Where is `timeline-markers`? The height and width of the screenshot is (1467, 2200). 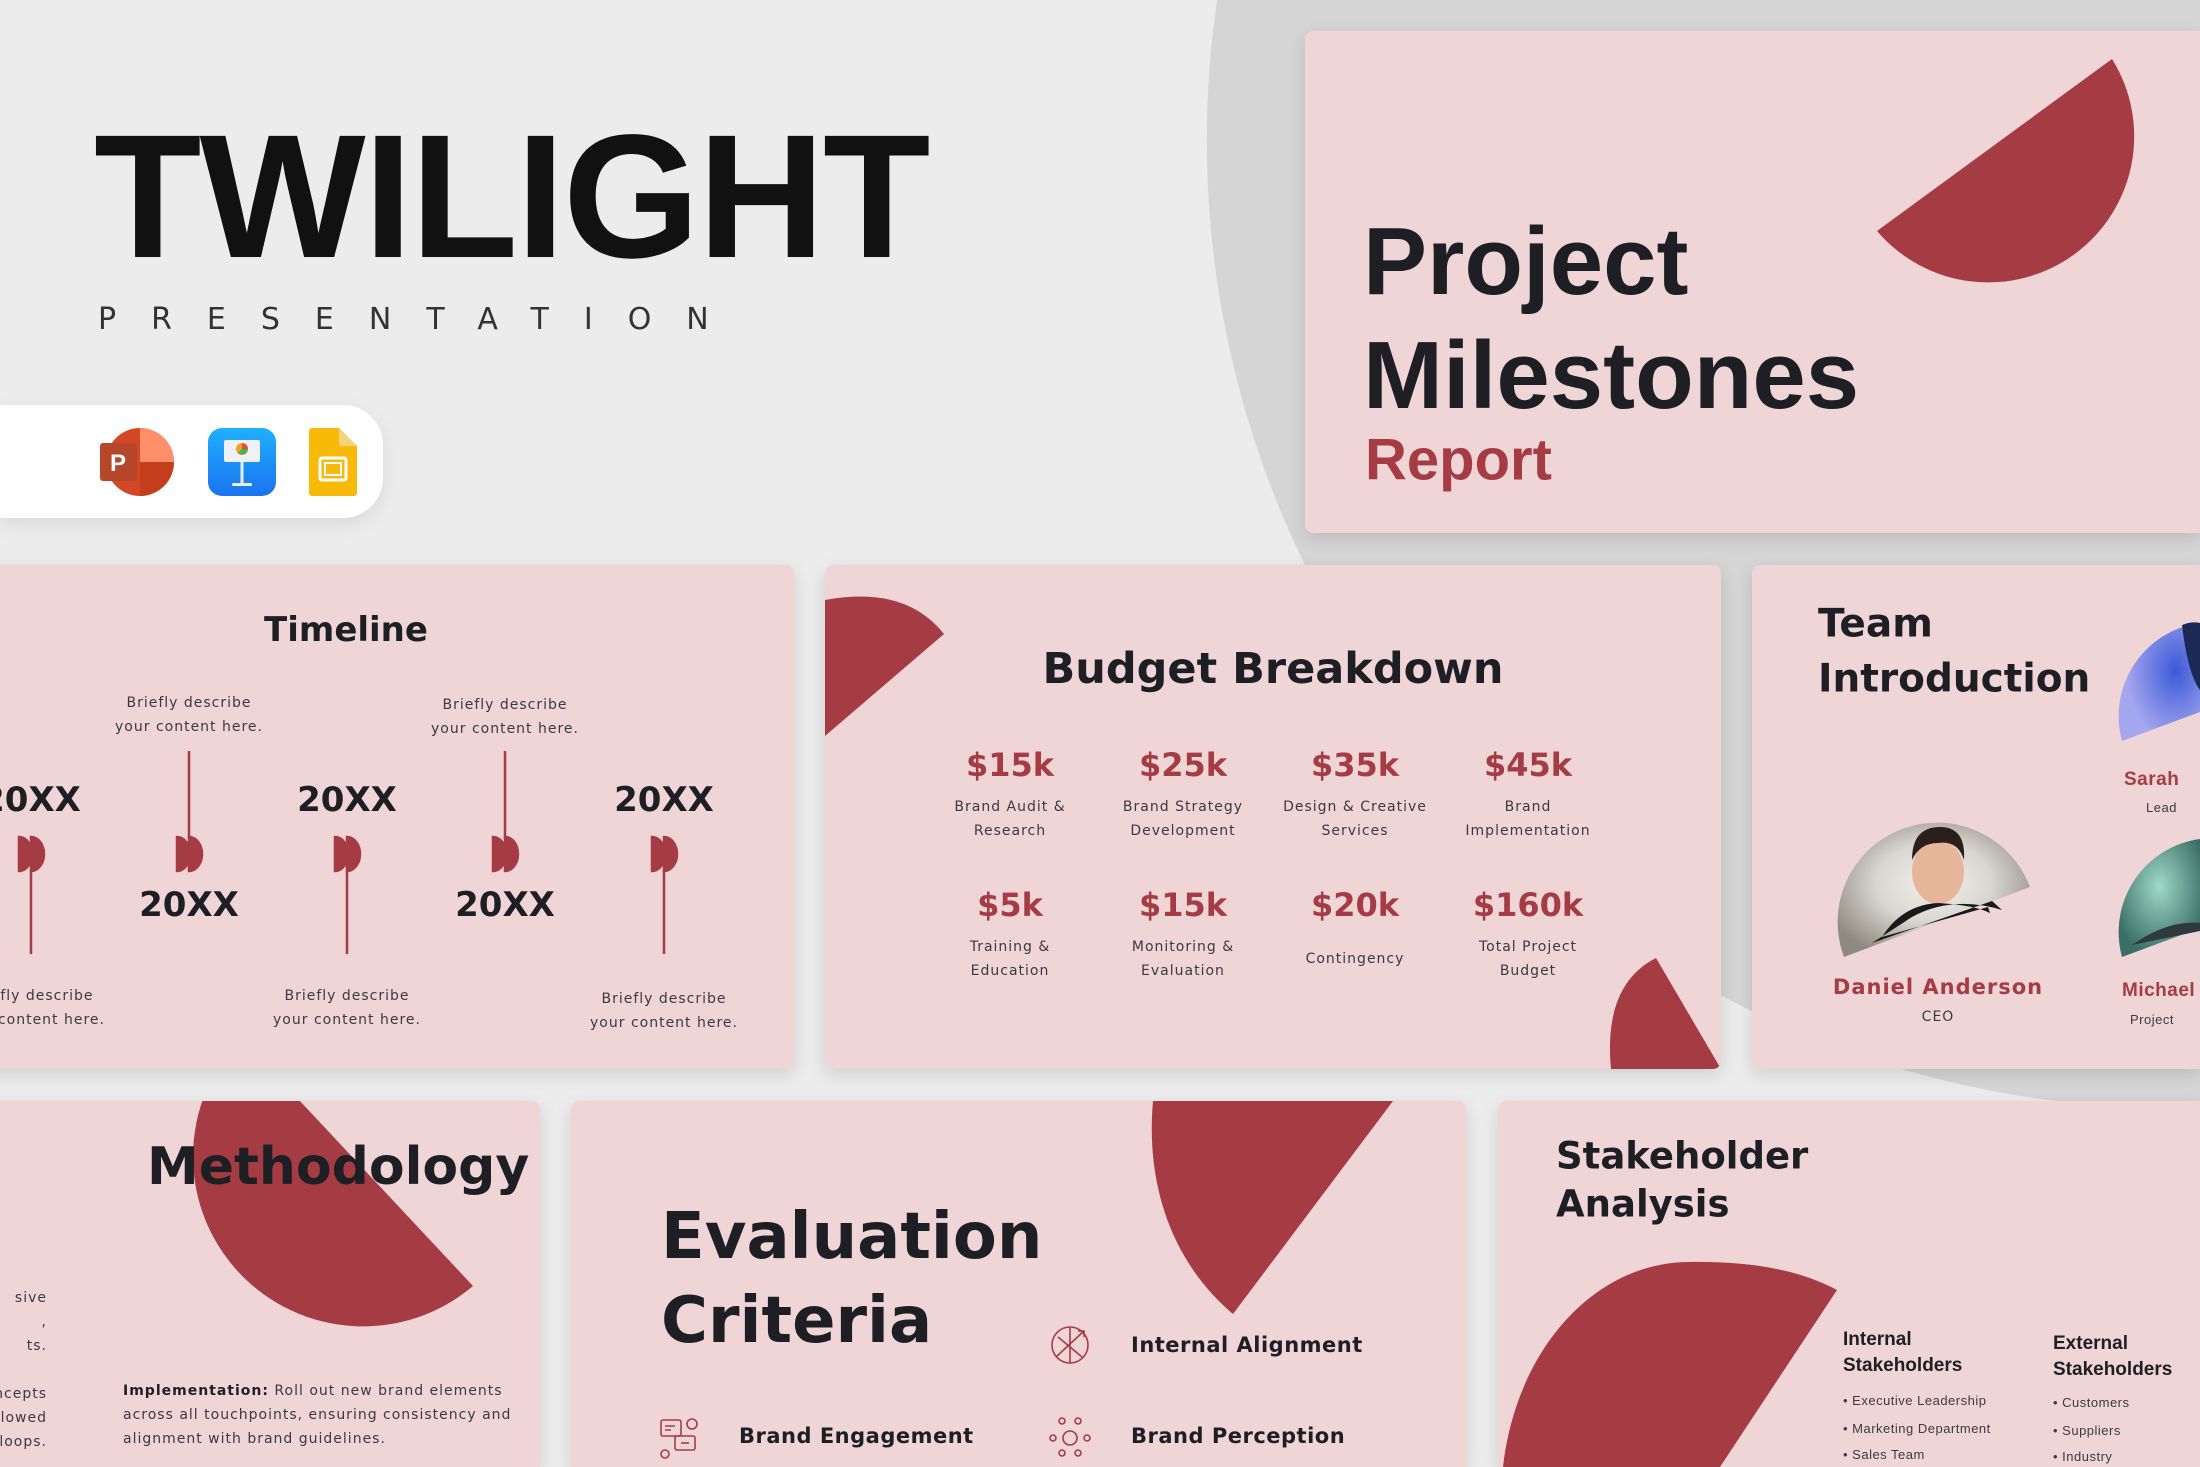
timeline-markers is located at coordinates (348, 852).